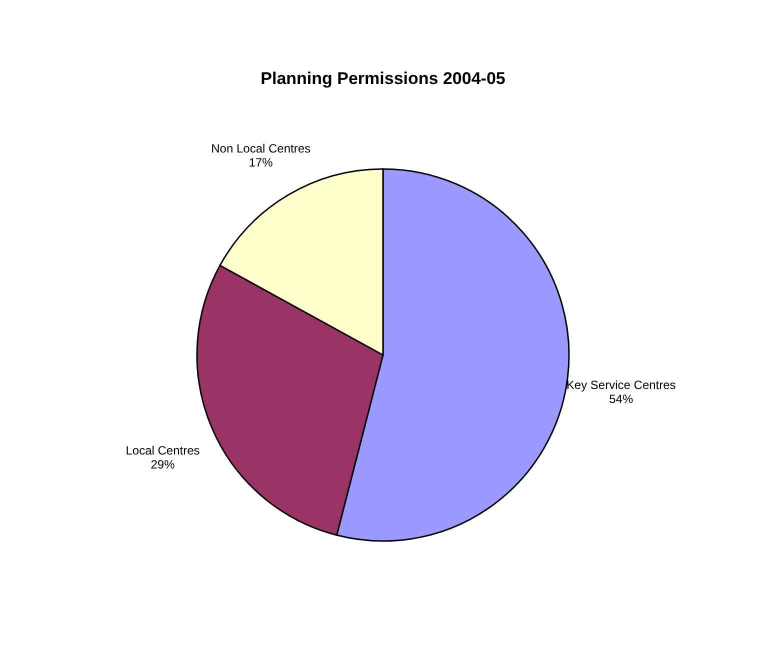 The image size is (766, 657). What do you see at coordinates (163, 450) in the screenshot?
I see `slice-label: Local Centres` at bounding box center [163, 450].